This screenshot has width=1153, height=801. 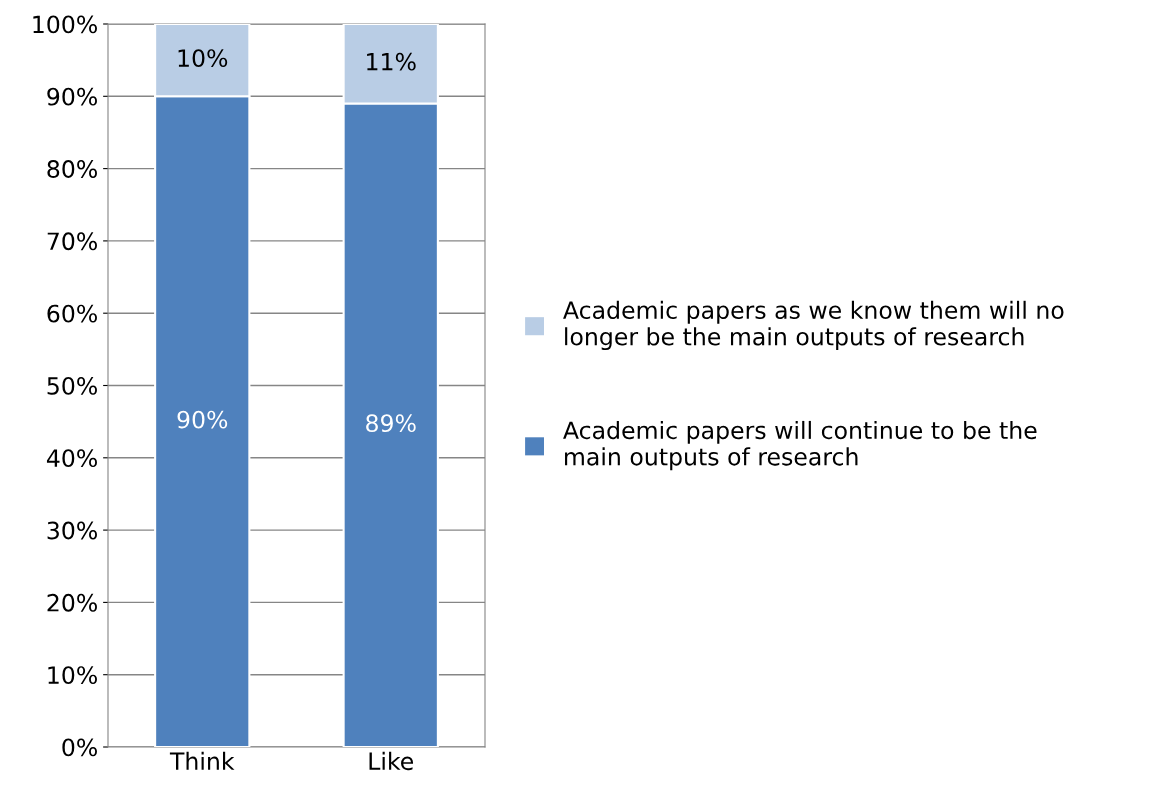 What do you see at coordinates (72, 96) in the screenshot?
I see `y-tick-label: 90%` at bounding box center [72, 96].